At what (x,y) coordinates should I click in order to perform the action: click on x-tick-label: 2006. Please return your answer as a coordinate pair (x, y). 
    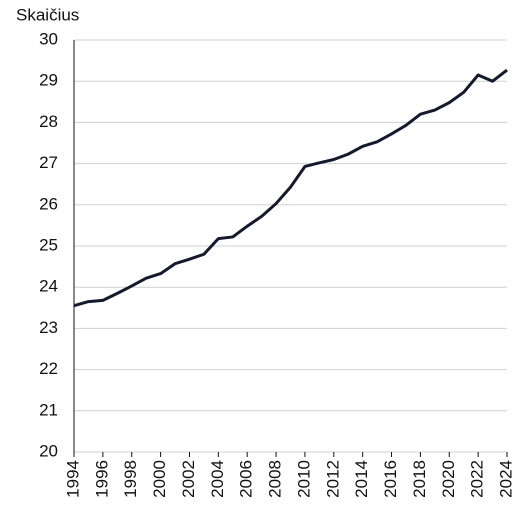
    Looking at the image, I should click on (246, 479).